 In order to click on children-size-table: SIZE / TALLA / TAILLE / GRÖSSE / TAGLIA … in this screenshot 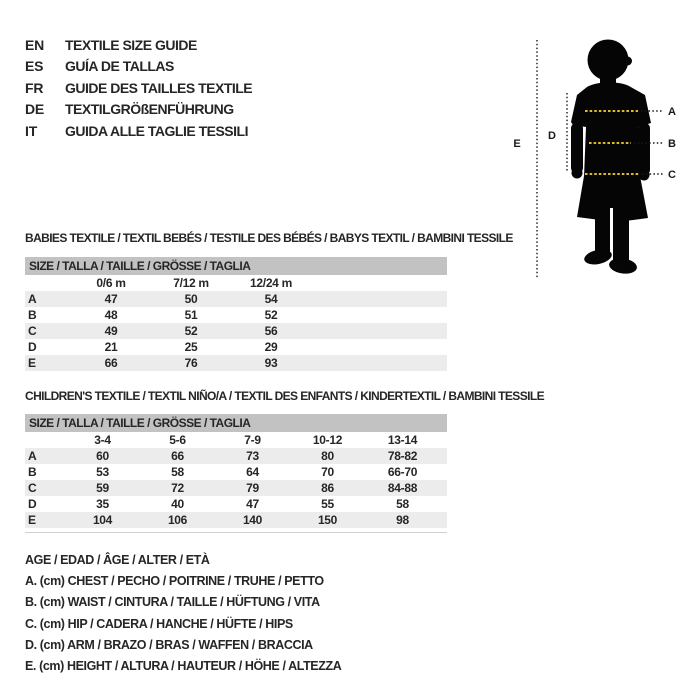, I will do `click(236, 473)`.